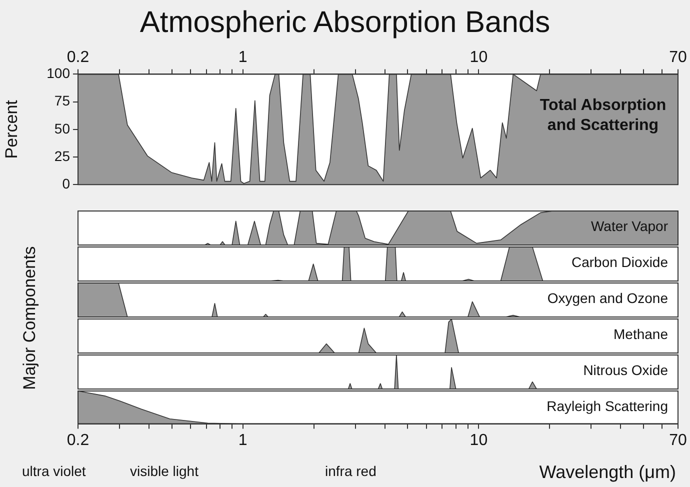  Describe the element at coordinates (625, 370) in the screenshot. I see `annotation: Nitrous Oxide` at that location.